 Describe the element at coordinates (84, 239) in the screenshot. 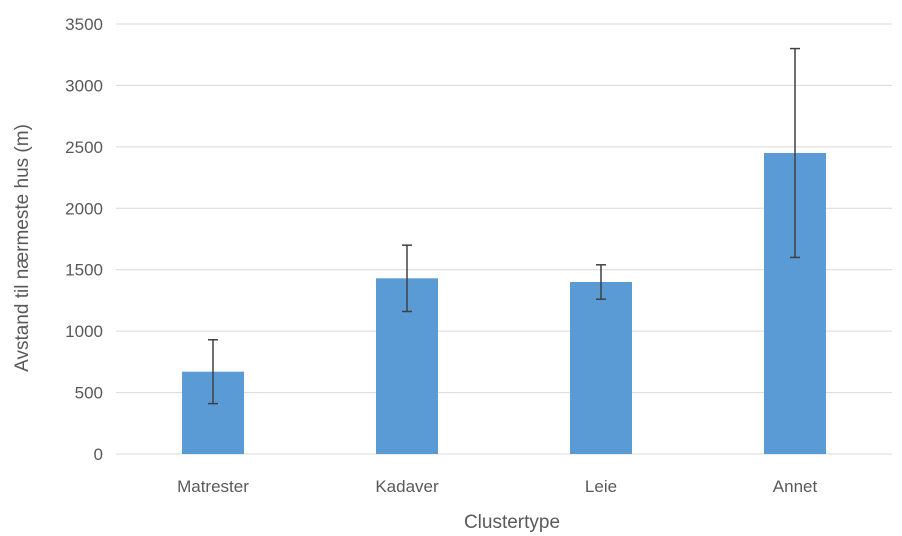

I see `y-tick-labels: 0 500 1000 1500 2000 2500 3000 3500` at that location.